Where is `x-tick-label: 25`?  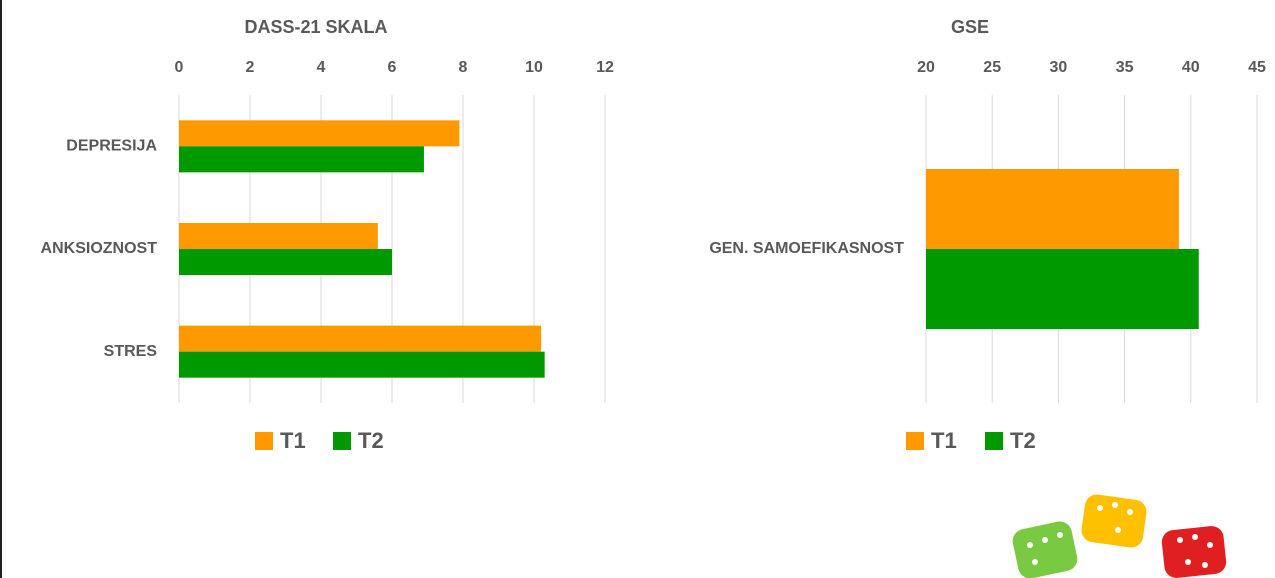 x-tick-label: 25 is located at coordinates (992, 67).